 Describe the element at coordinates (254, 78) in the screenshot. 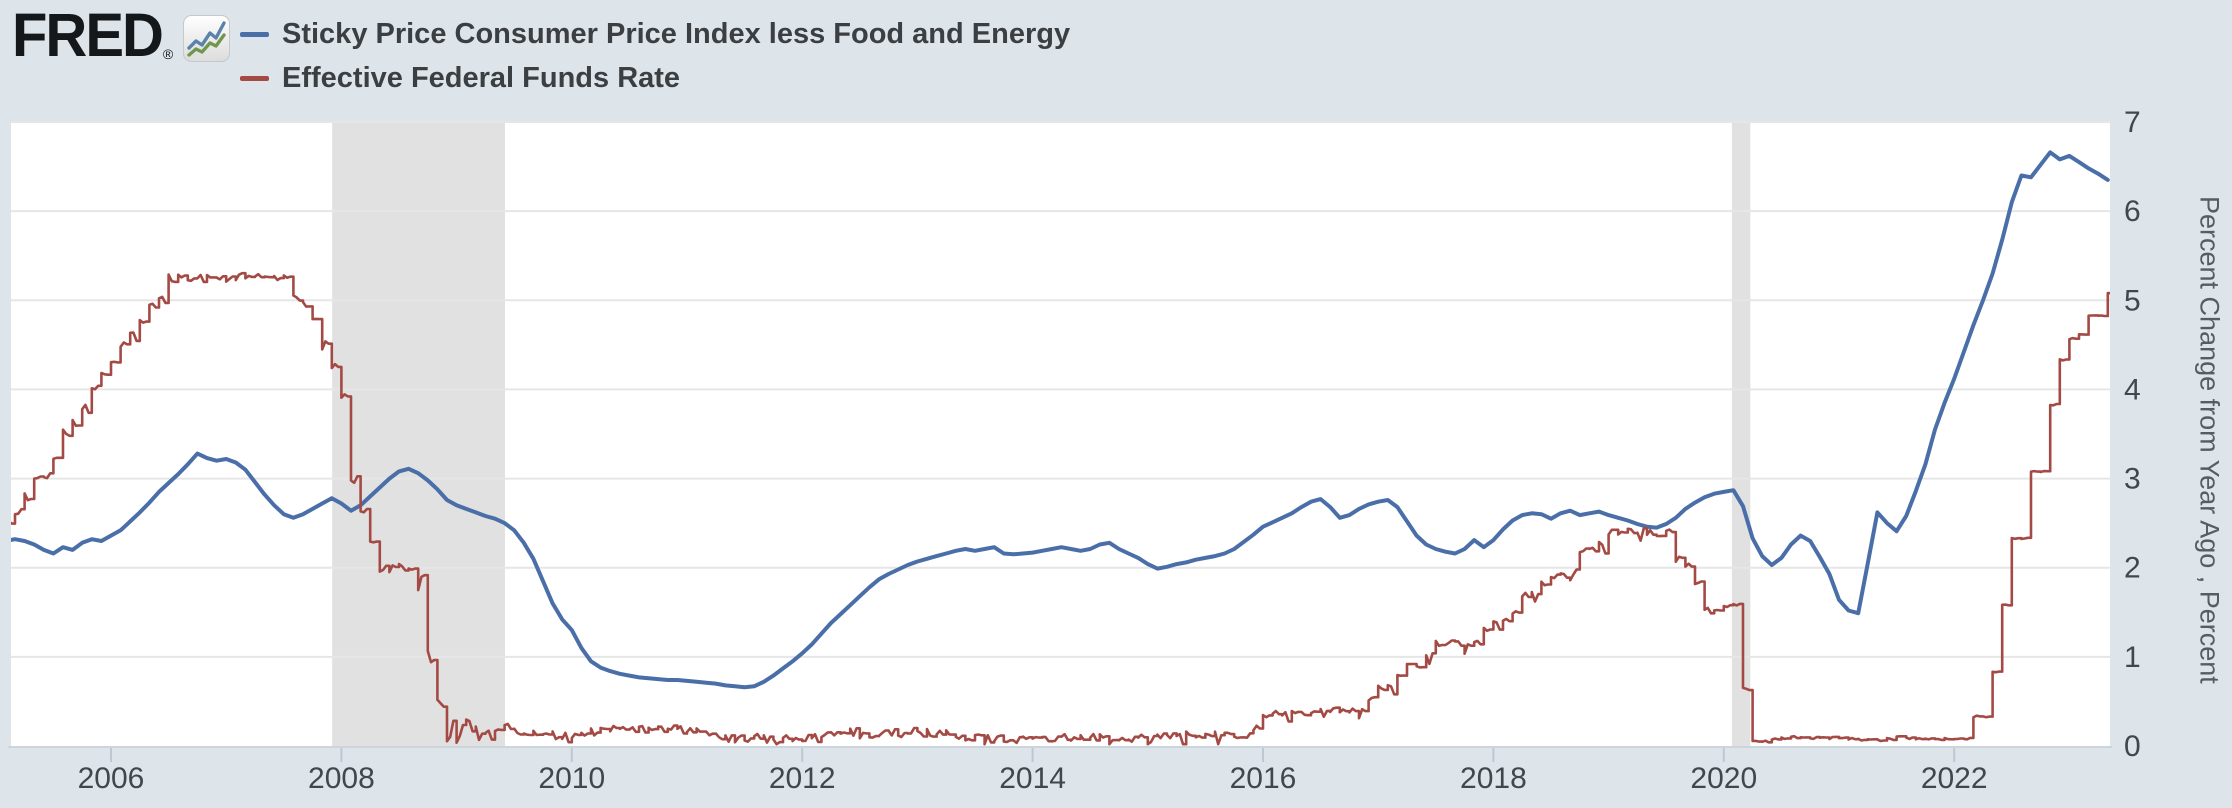

I see `fed-funds-line-swatch` at that location.